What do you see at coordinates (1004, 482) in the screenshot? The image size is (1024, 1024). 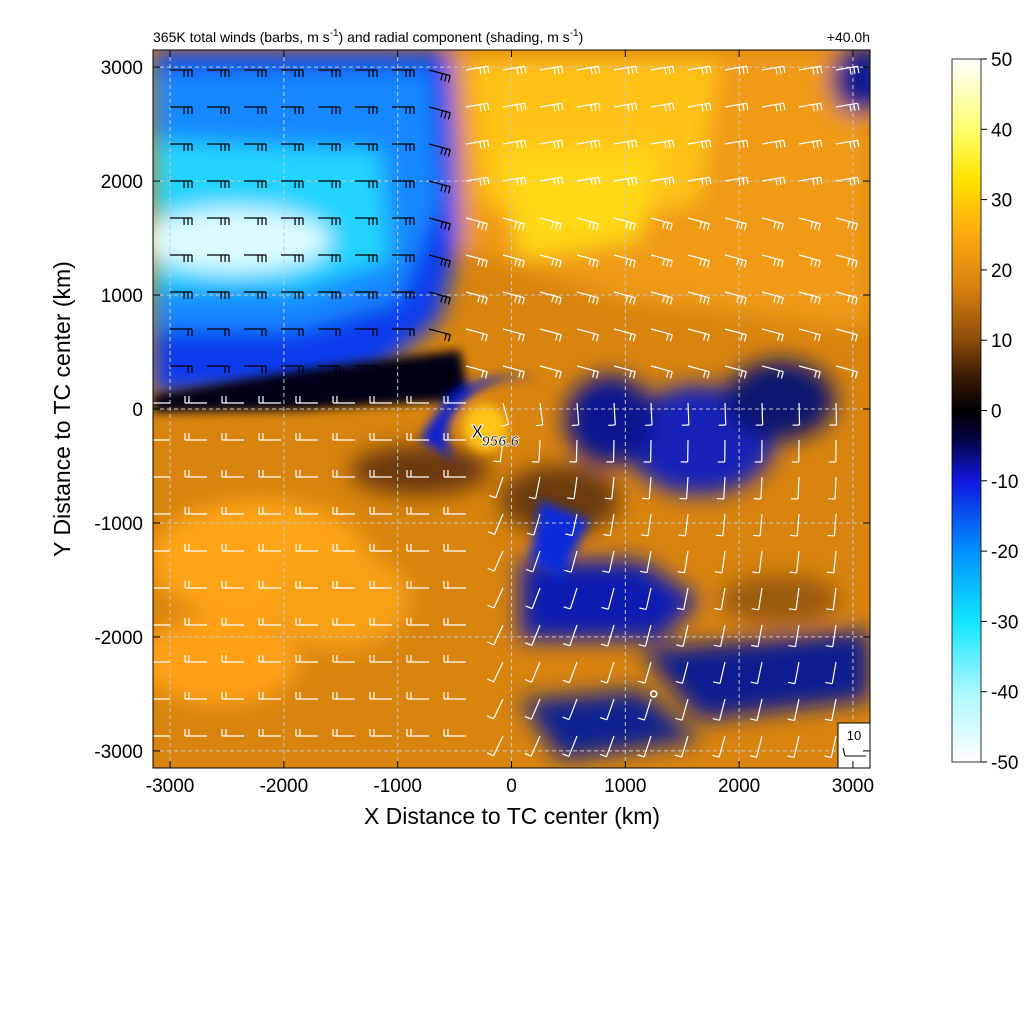 I see `colorbar-tick-label: -10` at bounding box center [1004, 482].